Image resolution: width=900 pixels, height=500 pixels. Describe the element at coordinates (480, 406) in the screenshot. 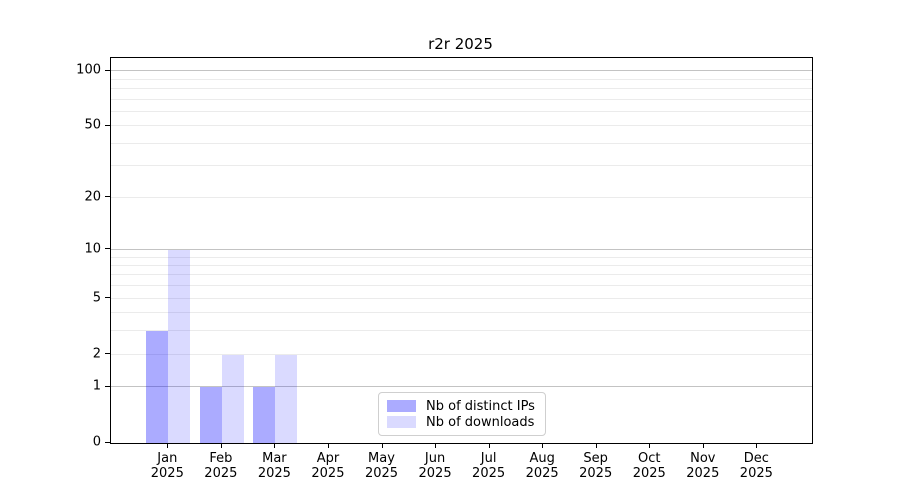

I see `legend-label-distinct-ips: Nb of distinct IPs` at that location.